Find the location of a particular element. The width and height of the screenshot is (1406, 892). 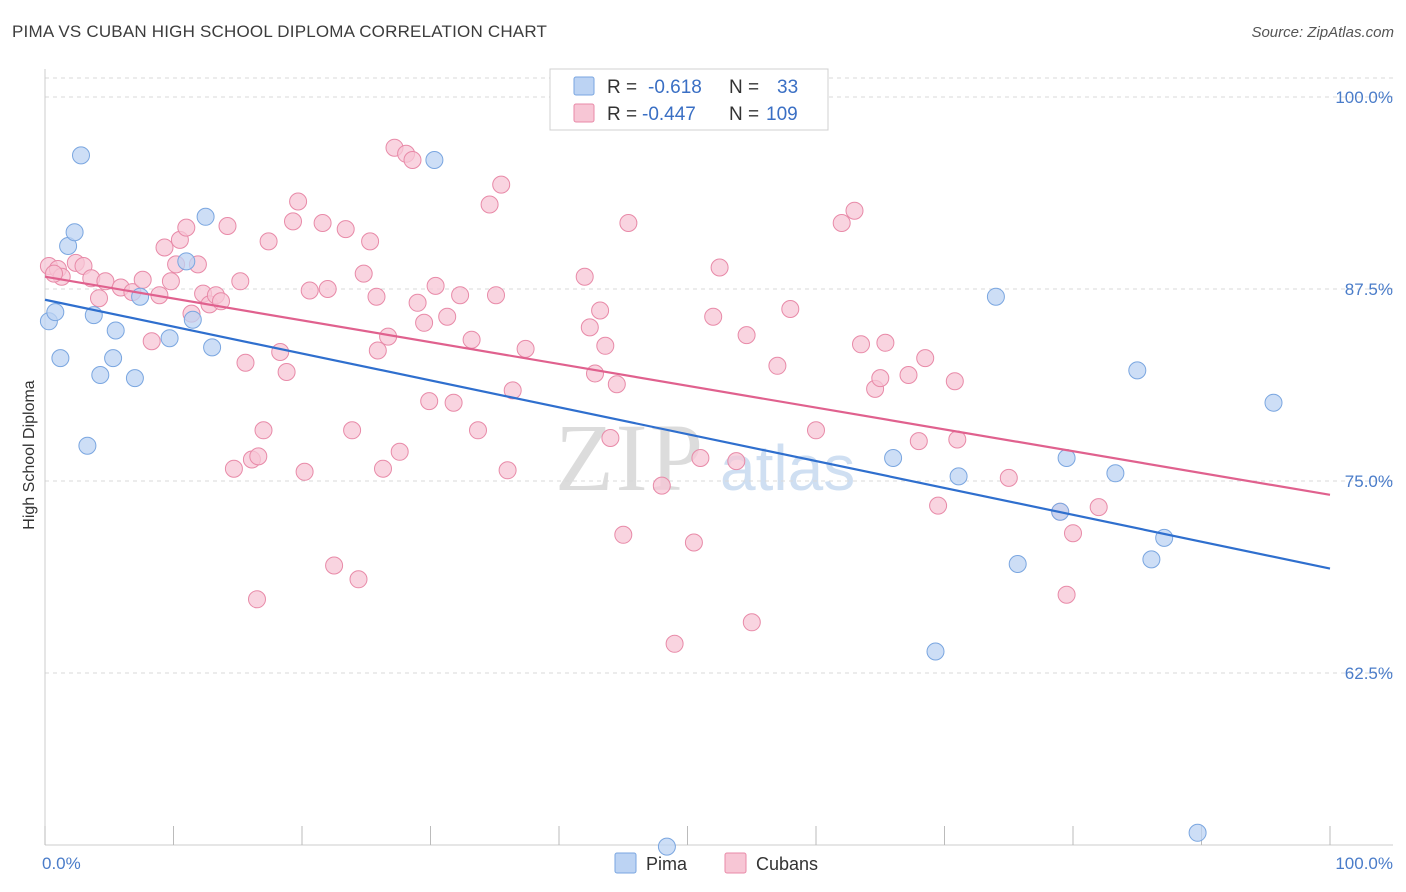

legend-pima-n-value: 33 is located at coordinates (787, 87).